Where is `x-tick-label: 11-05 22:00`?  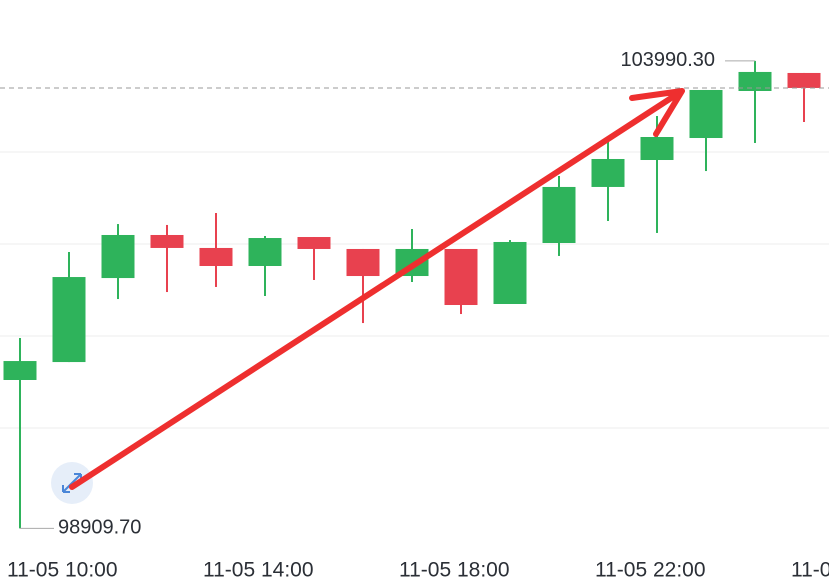
x-tick-label: 11-05 22:00 is located at coordinates (650, 570).